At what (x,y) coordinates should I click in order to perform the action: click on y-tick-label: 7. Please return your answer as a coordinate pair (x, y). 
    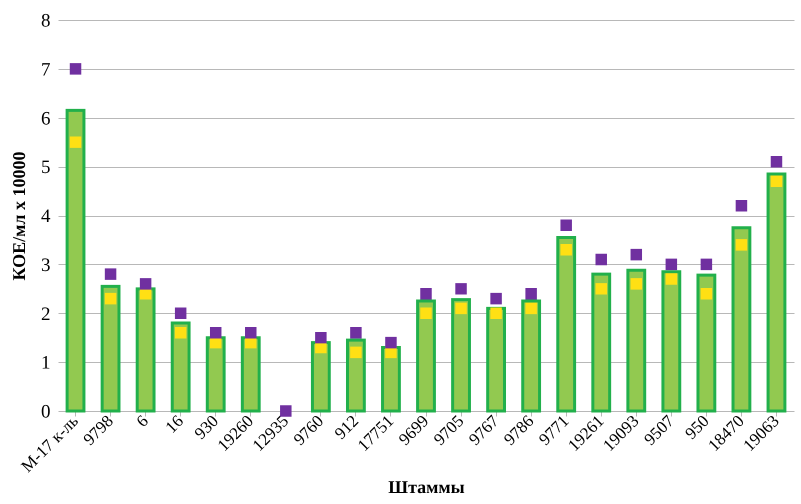
    Looking at the image, I should click on (45, 69).